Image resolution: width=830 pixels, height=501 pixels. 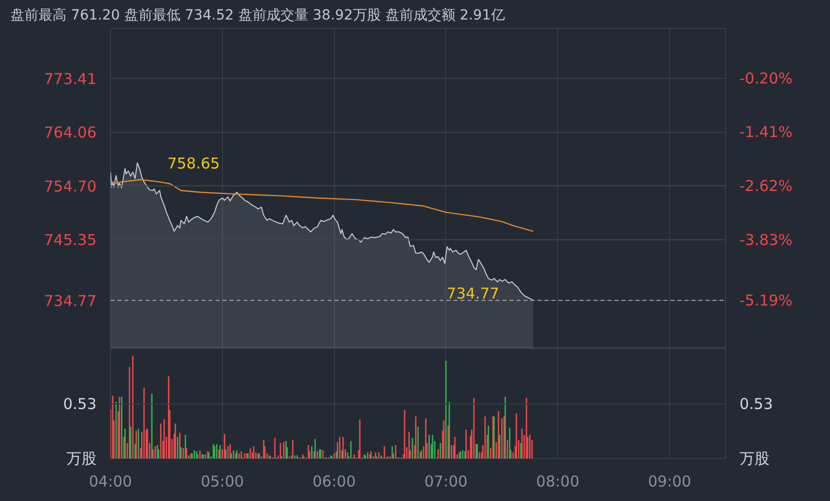 What do you see at coordinates (558, 481) in the screenshot?
I see `x-tick-label: 08:00` at bounding box center [558, 481].